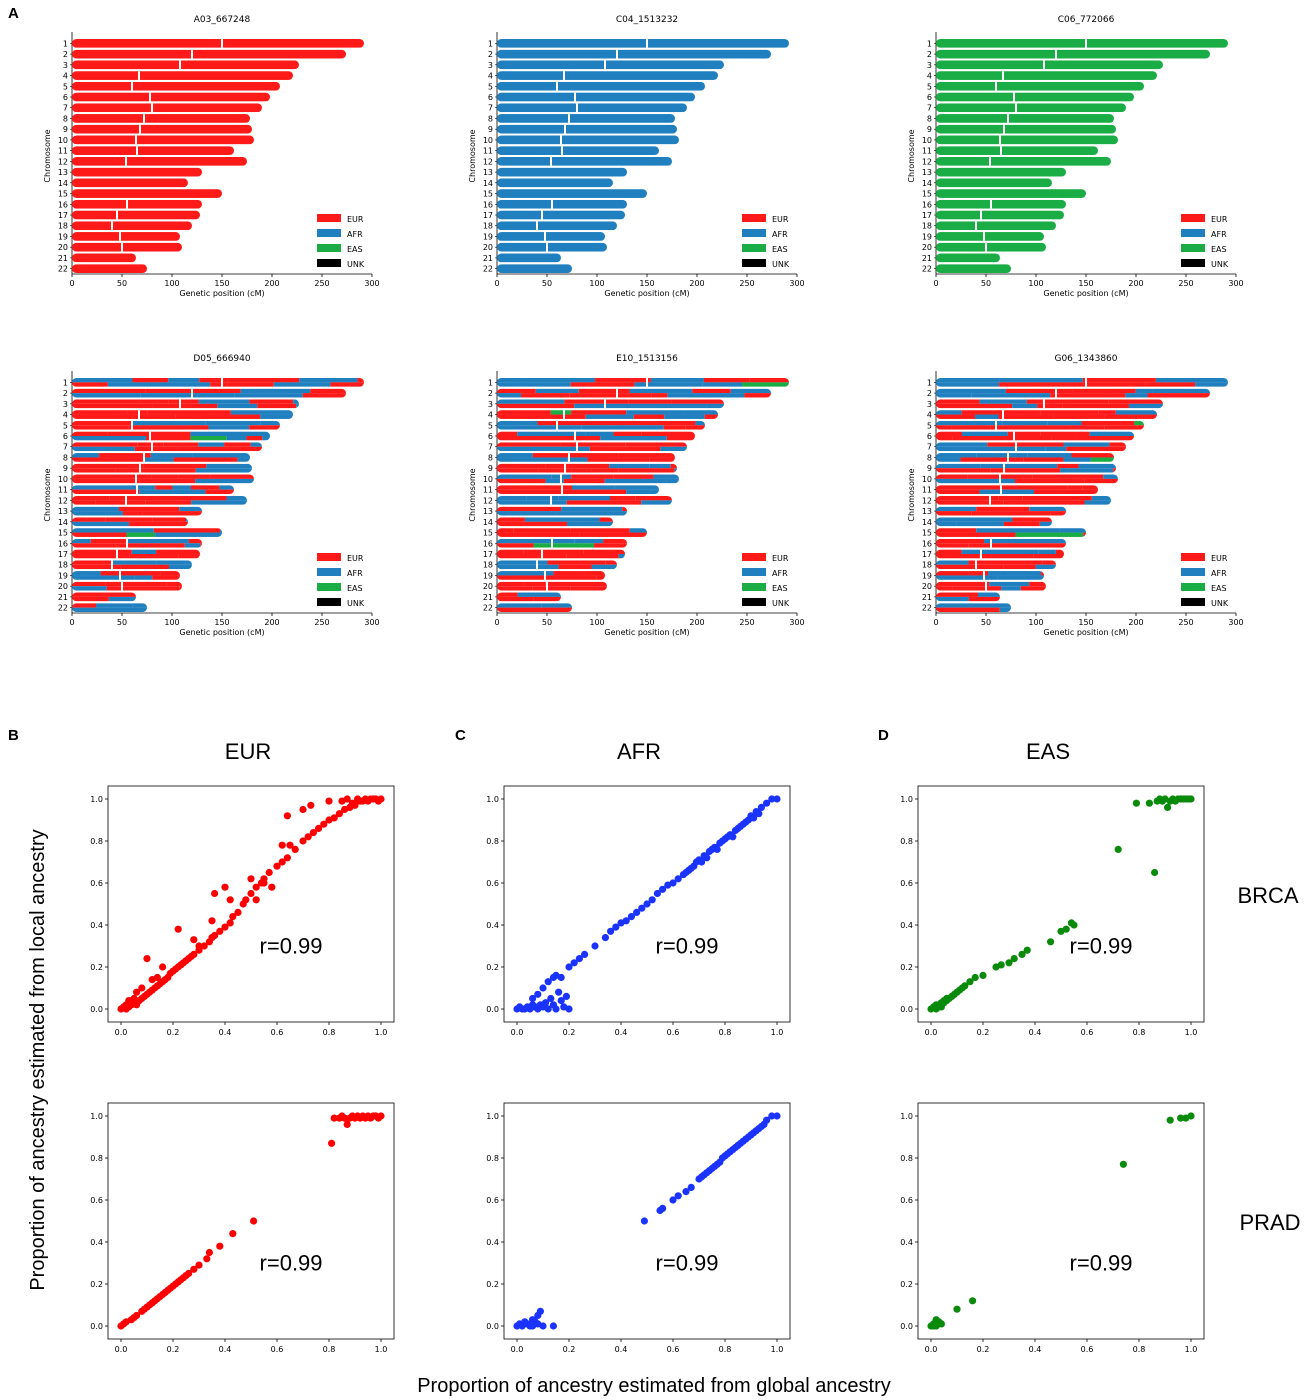 This screenshot has width=1311, height=1400. I want to click on y-tick-label: 1.0, so click(96, 799).